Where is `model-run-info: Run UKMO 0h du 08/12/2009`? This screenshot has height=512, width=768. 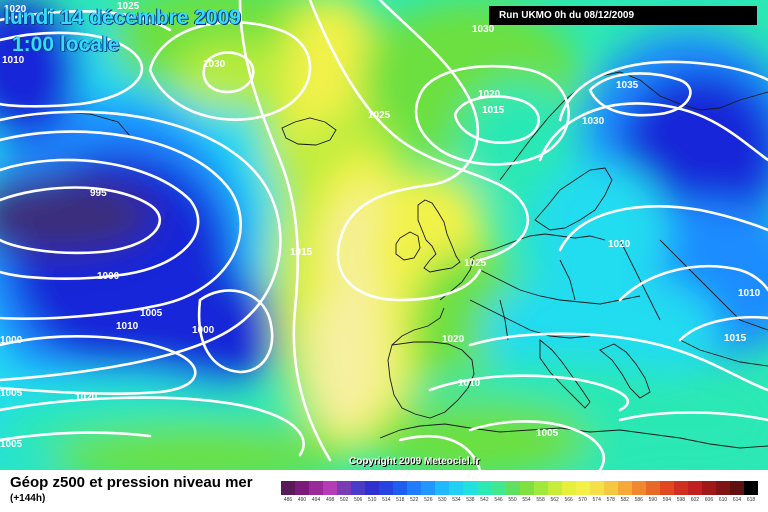 model-run-info: Run UKMO 0h du 08/12/2009 is located at coordinates (623, 15).